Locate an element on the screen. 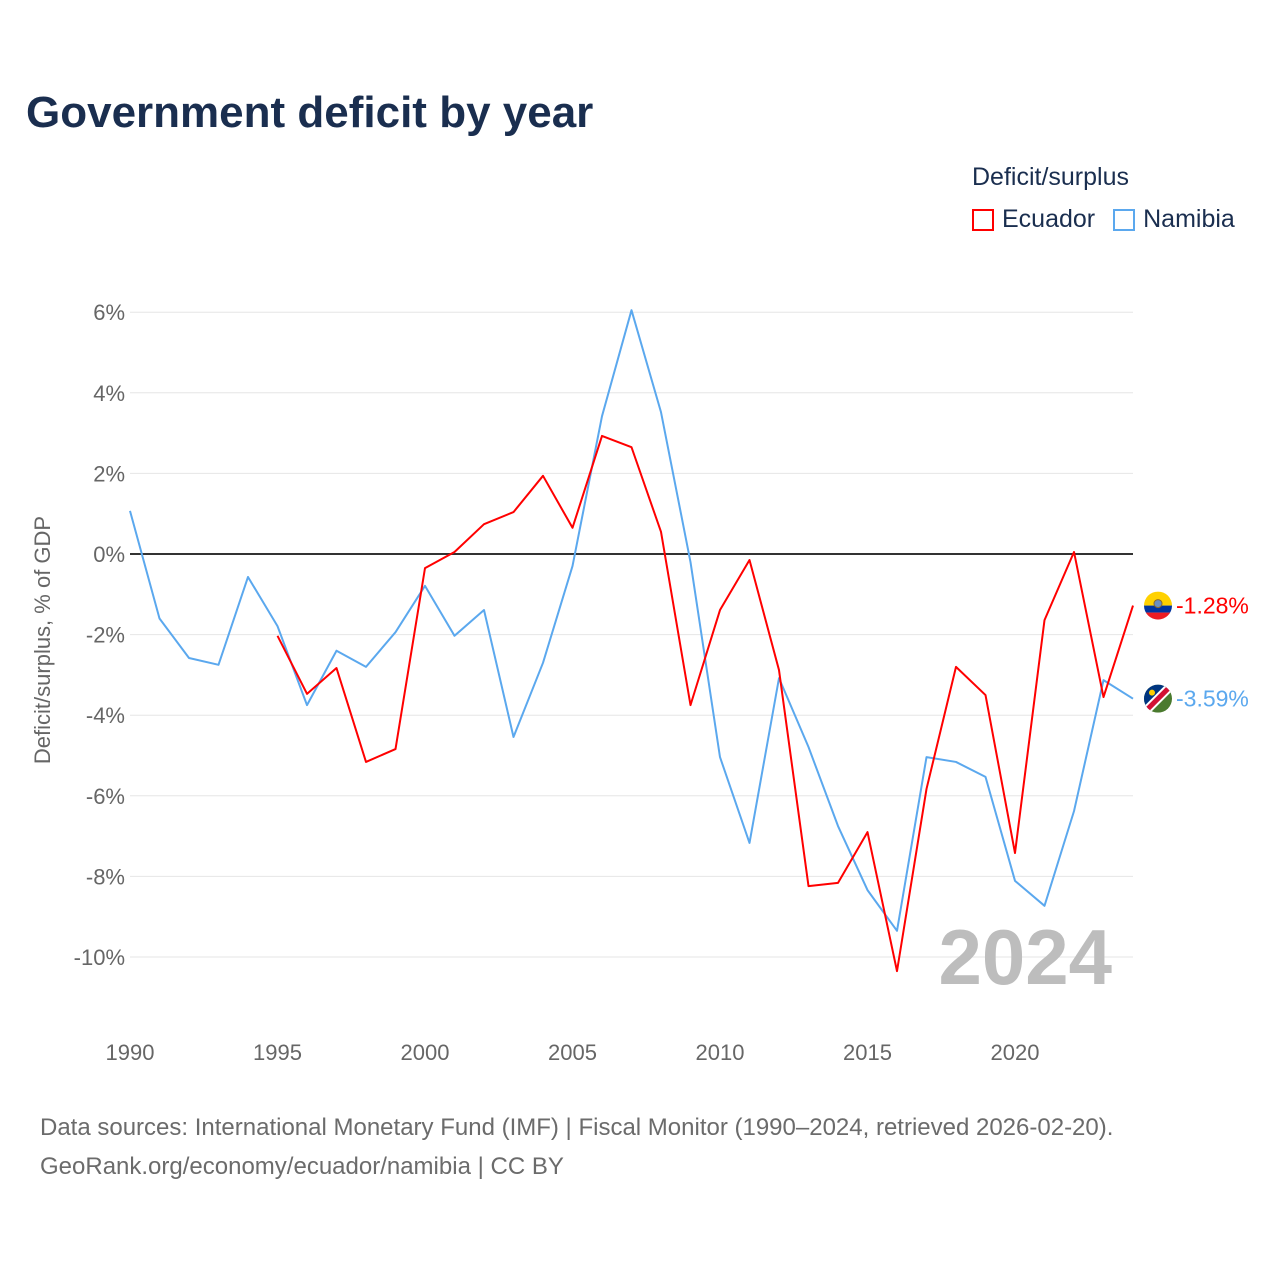 The width and height of the screenshot is (1280, 1280). legend-label-ecuador: Ecuador is located at coordinates (1049, 219).